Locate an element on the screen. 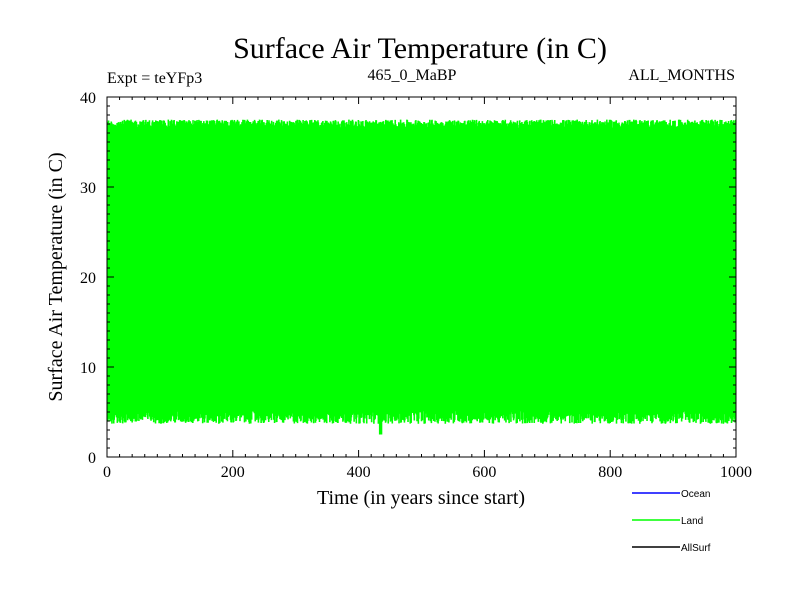  x-tick-label: 1000 is located at coordinates (736, 472).